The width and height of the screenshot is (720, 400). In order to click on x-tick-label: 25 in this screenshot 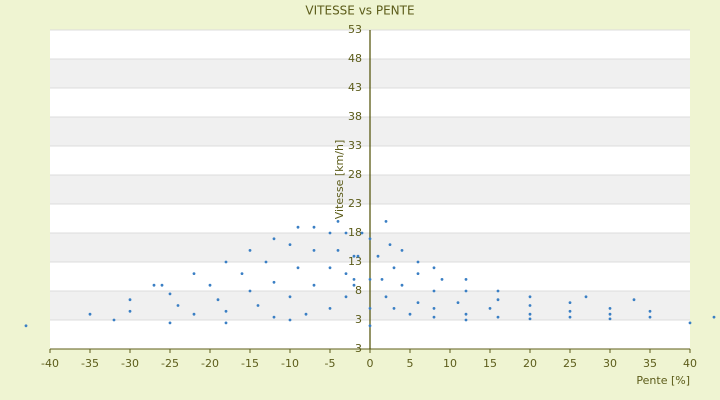, I will do `click(570, 363)`.